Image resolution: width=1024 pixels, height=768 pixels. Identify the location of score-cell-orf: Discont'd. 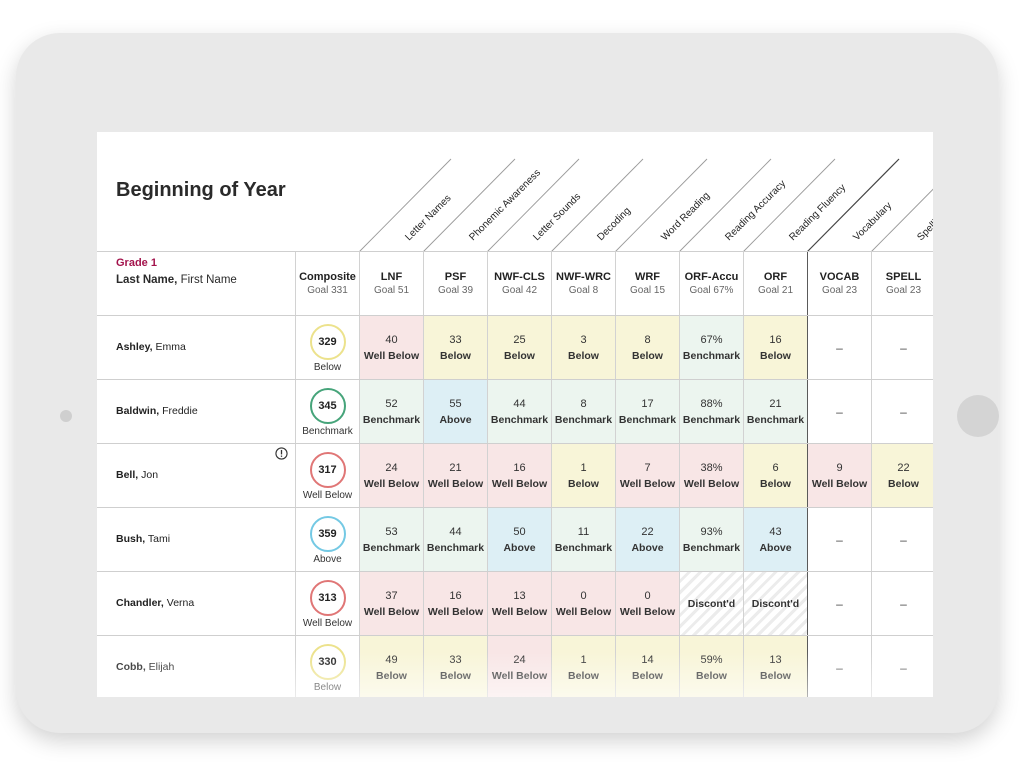
(775, 604).